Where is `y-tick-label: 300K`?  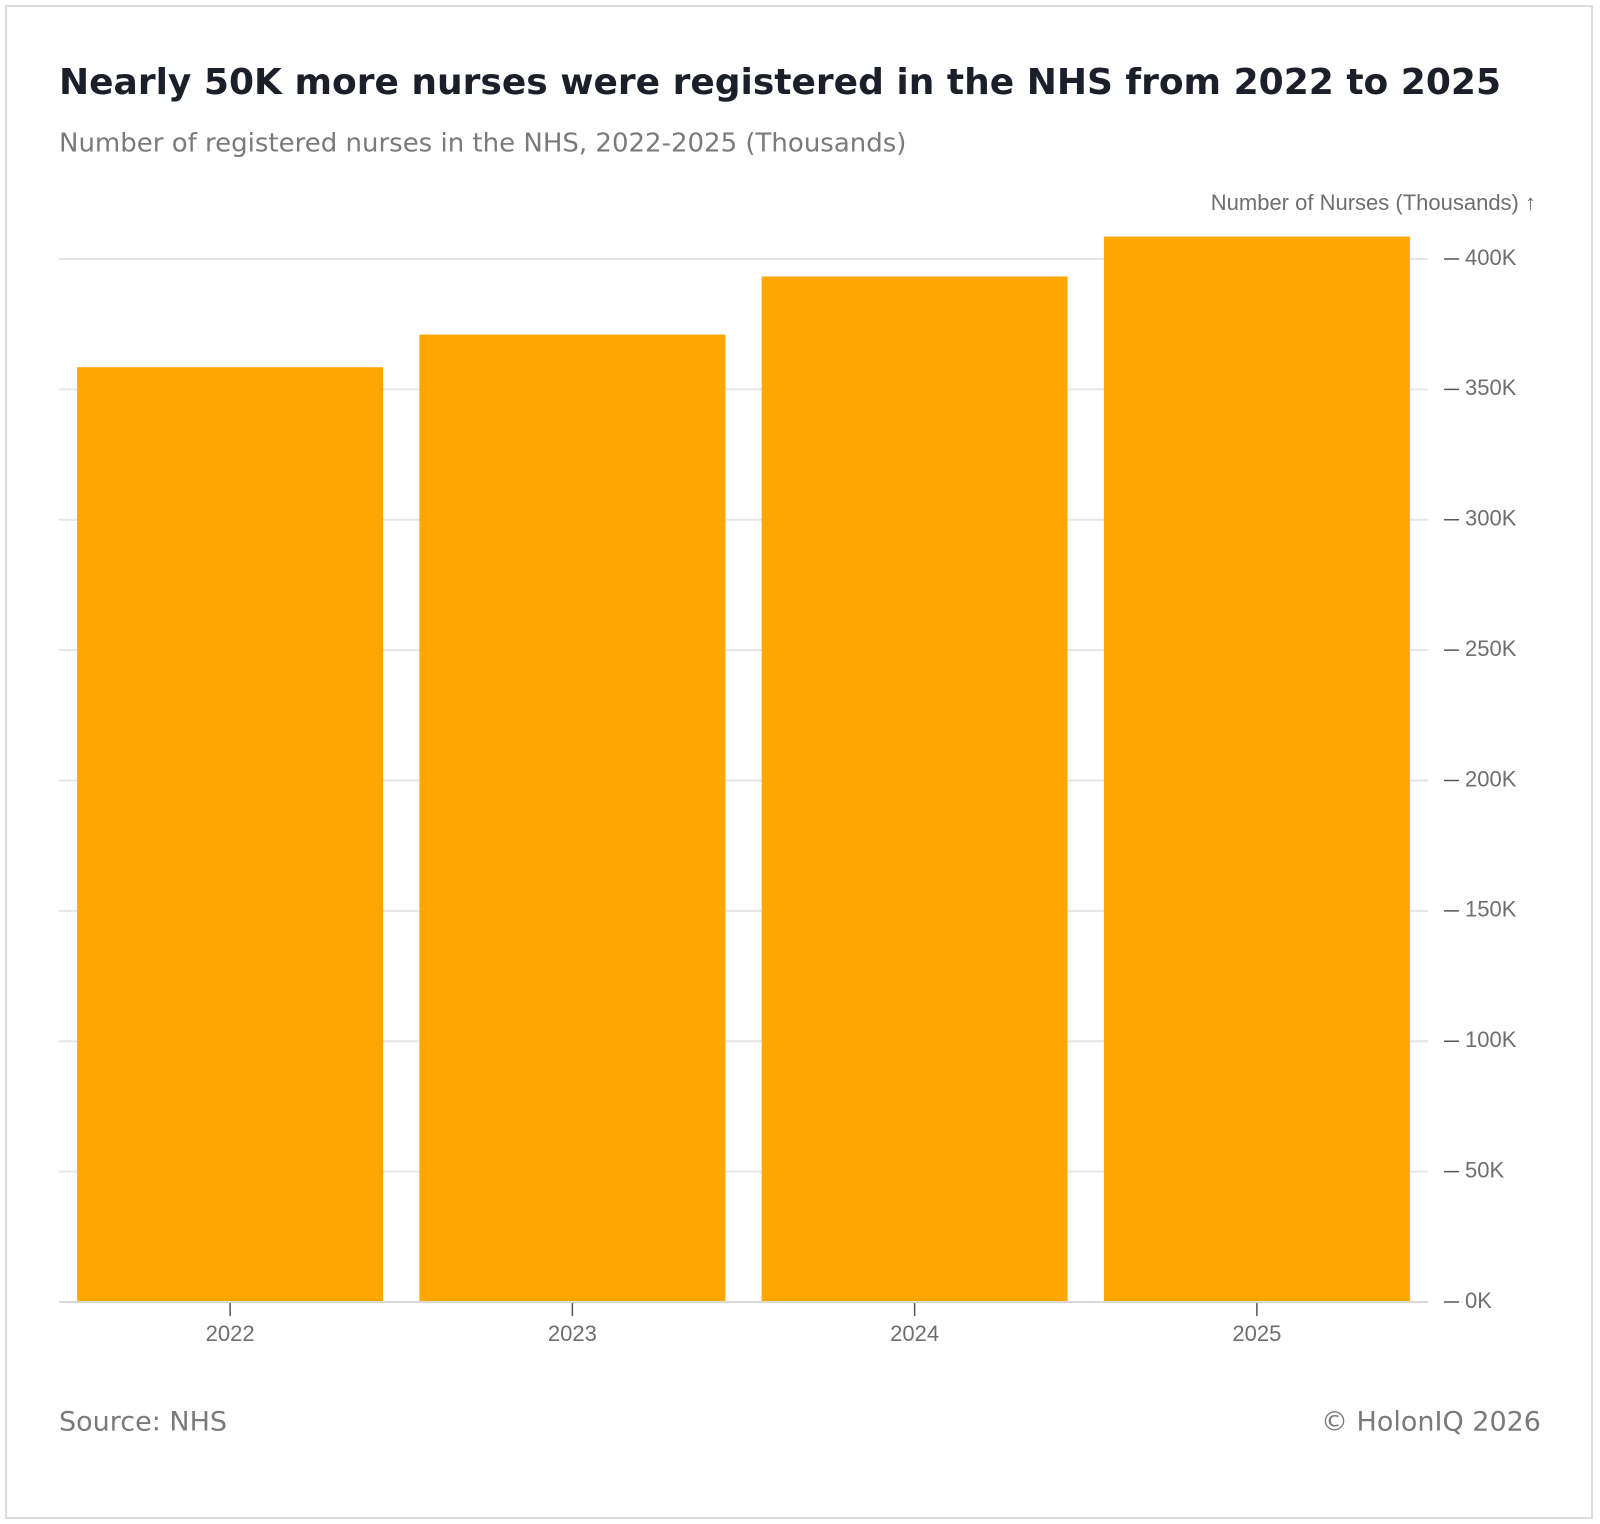
y-tick-label: 300K is located at coordinates (1491, 518).